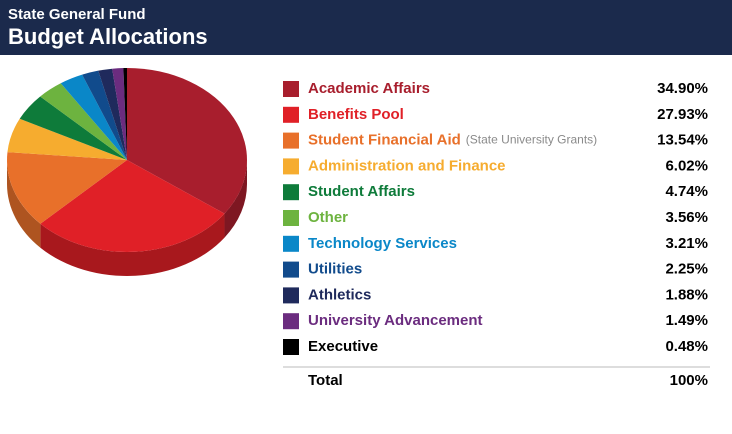 The image size is (732, 434). Describe the element at coordinates (686, 243) in the screenshot. I see `value-label: 3.21%` at that location.